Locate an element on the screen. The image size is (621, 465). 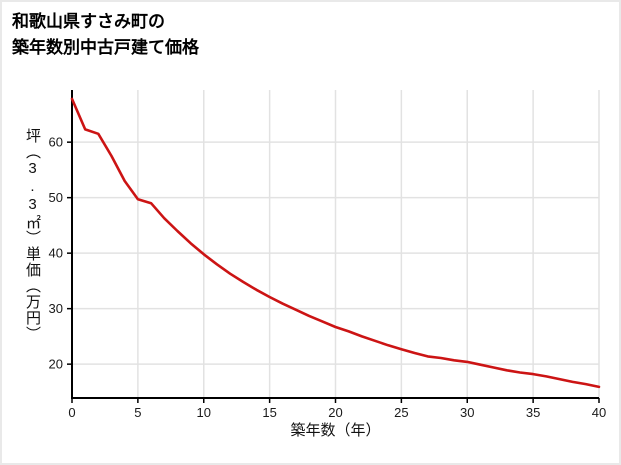
y-tick-label: 20 is located at coordinates (56, 364).